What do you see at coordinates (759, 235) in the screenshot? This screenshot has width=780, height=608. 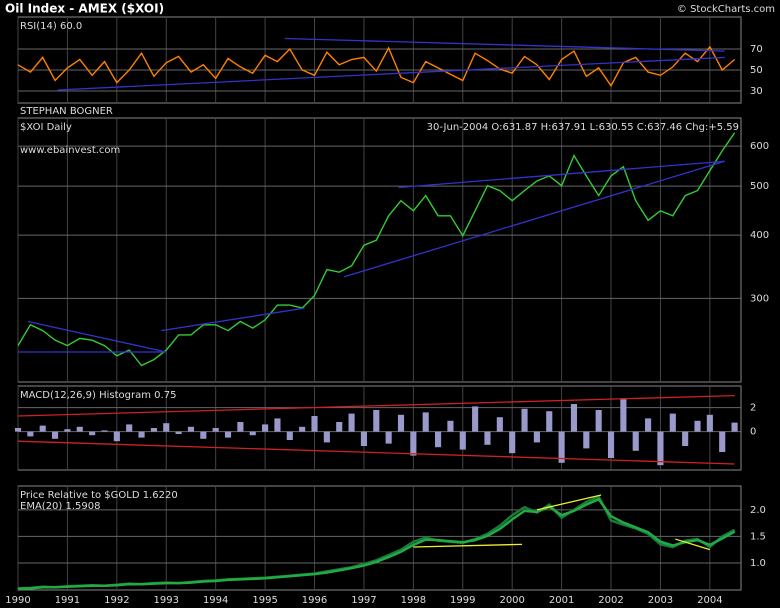 I see `y-tick-label: 400` at bounding box center [759, 235].